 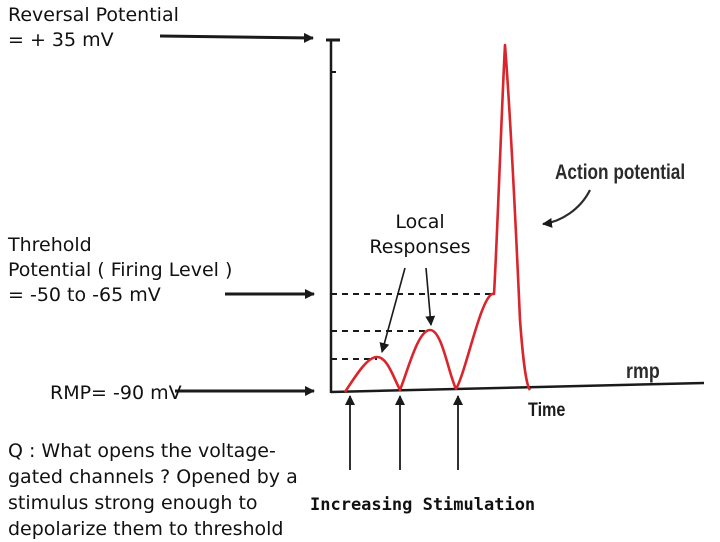 I want to click on reversal-potential-label: Reversal Potential = + 35 mV, so click(x=93, y=27).